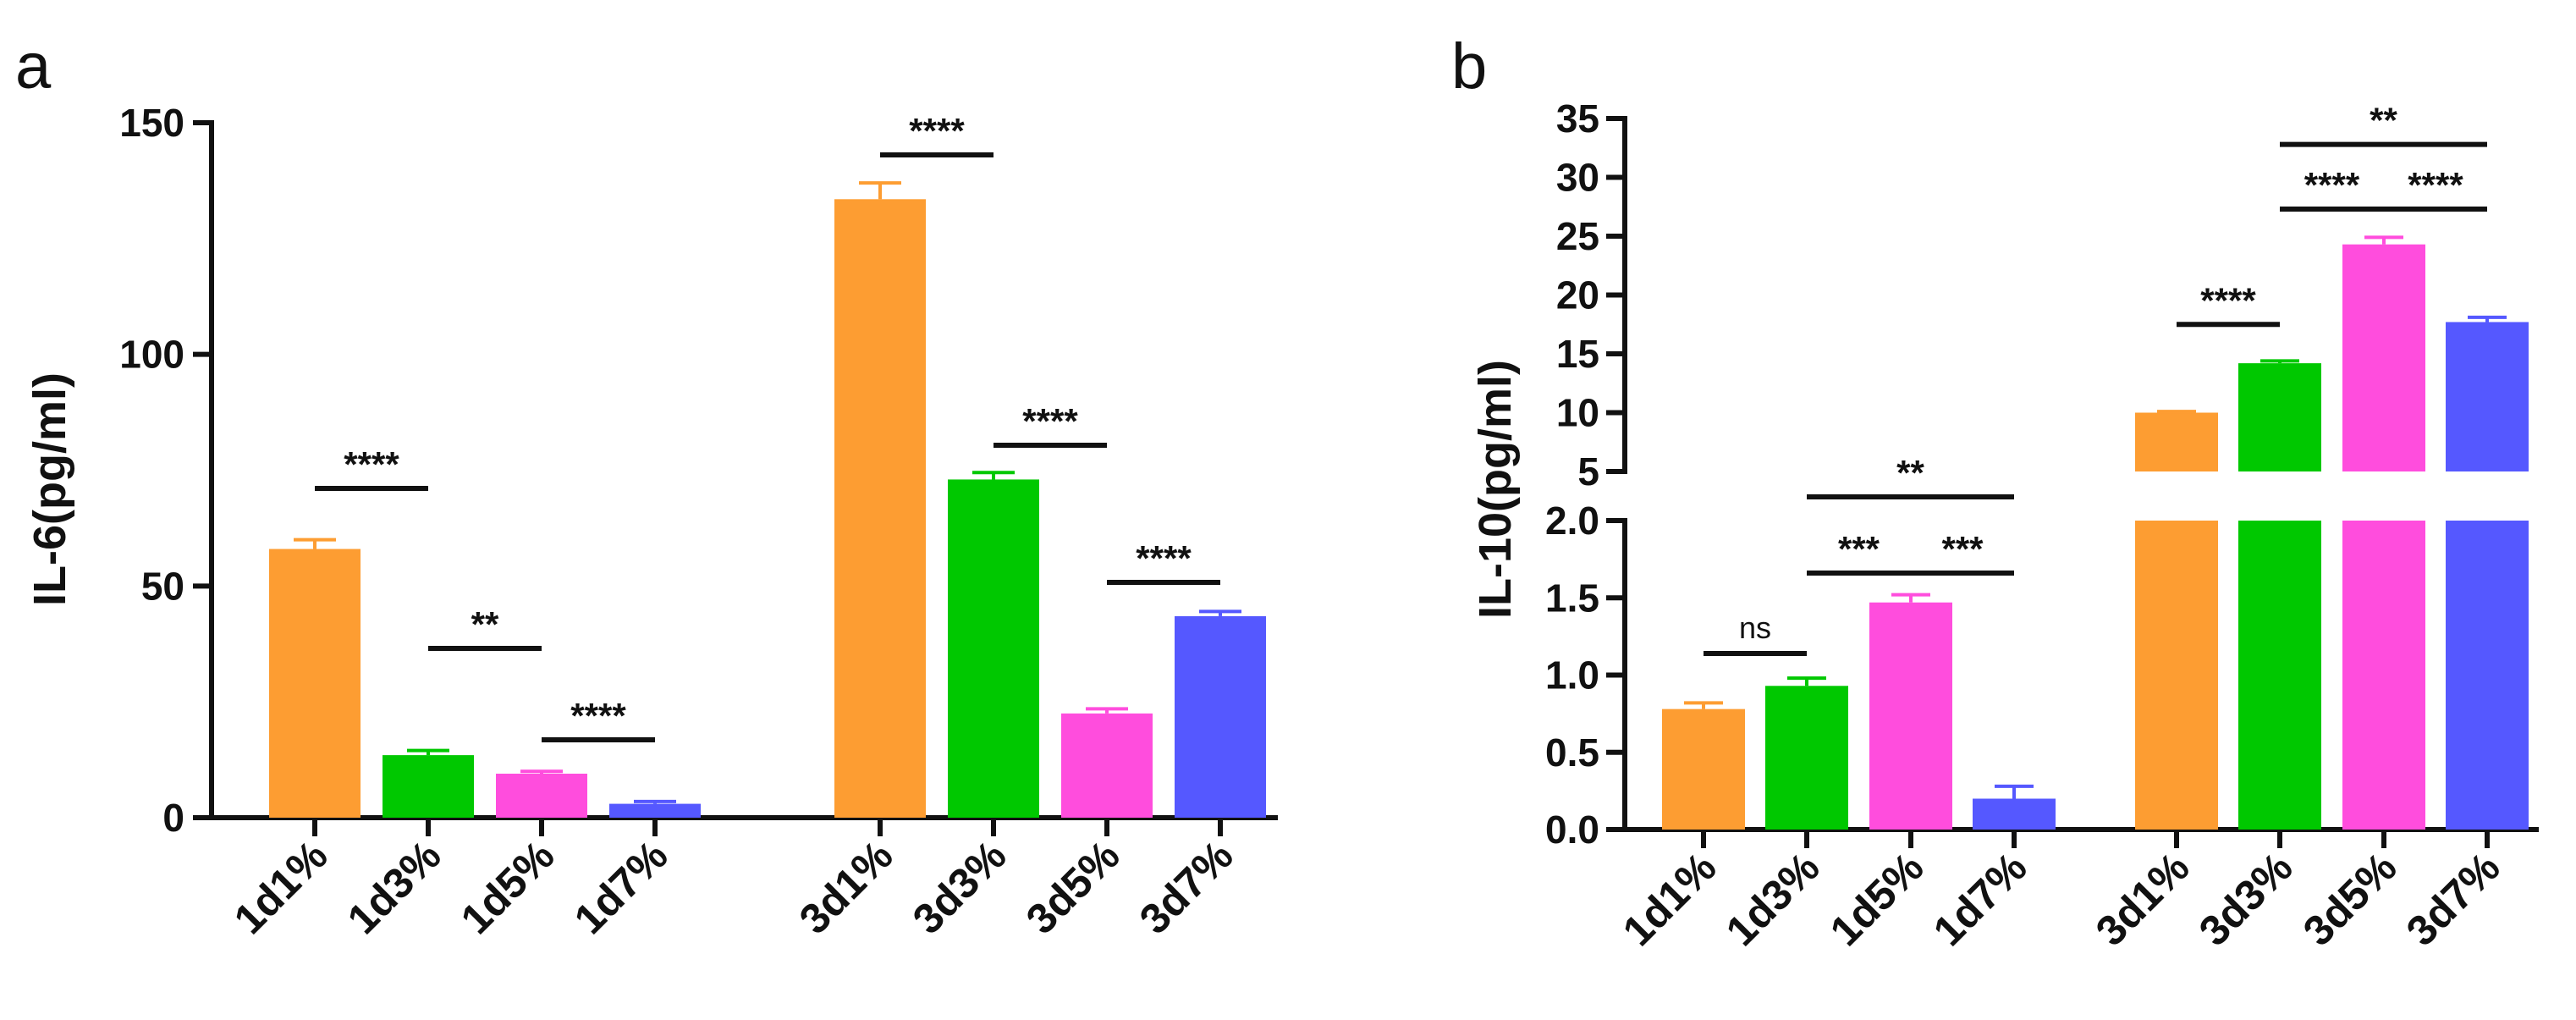 The height and width of the screenshot is (1020, 2576). Describe the element at coordinates (1773, 899) in the screenshot. I see `panel-b-x-tick-label: 1d3%` at that location.